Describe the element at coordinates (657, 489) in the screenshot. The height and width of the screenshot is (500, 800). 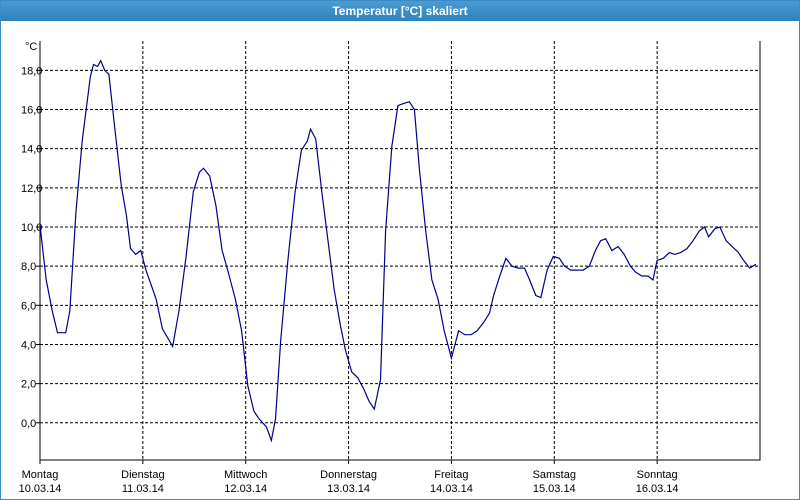
I see `x-tick-date: 16.03.14` at that location.